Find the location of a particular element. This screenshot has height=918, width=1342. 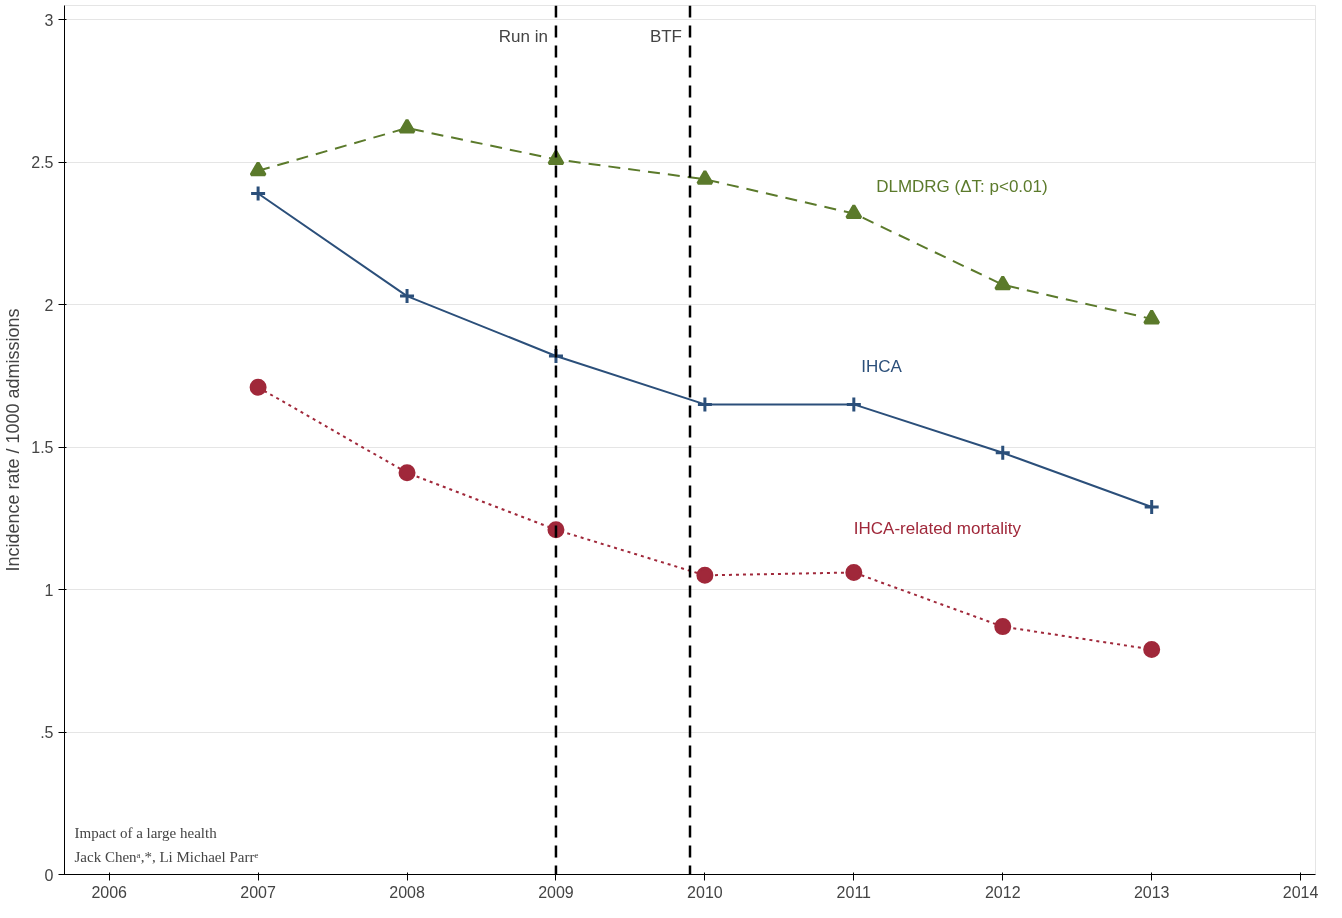

x-tick-label: 2009 is located at coordinates (556, 892).